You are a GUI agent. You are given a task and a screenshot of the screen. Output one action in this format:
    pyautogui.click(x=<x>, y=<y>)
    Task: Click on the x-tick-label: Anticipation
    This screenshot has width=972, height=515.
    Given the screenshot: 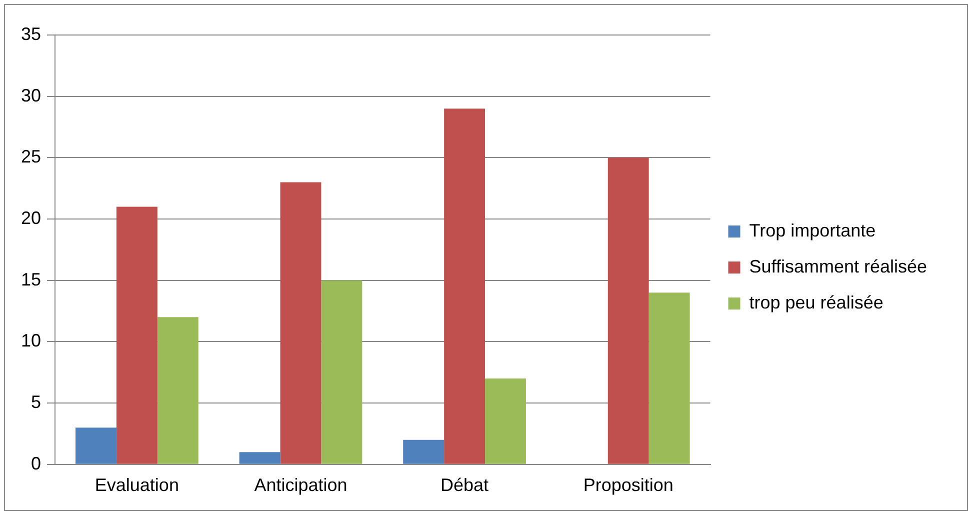 What is the action you would take?
    pyautogui.click(x=301, y=485)
    